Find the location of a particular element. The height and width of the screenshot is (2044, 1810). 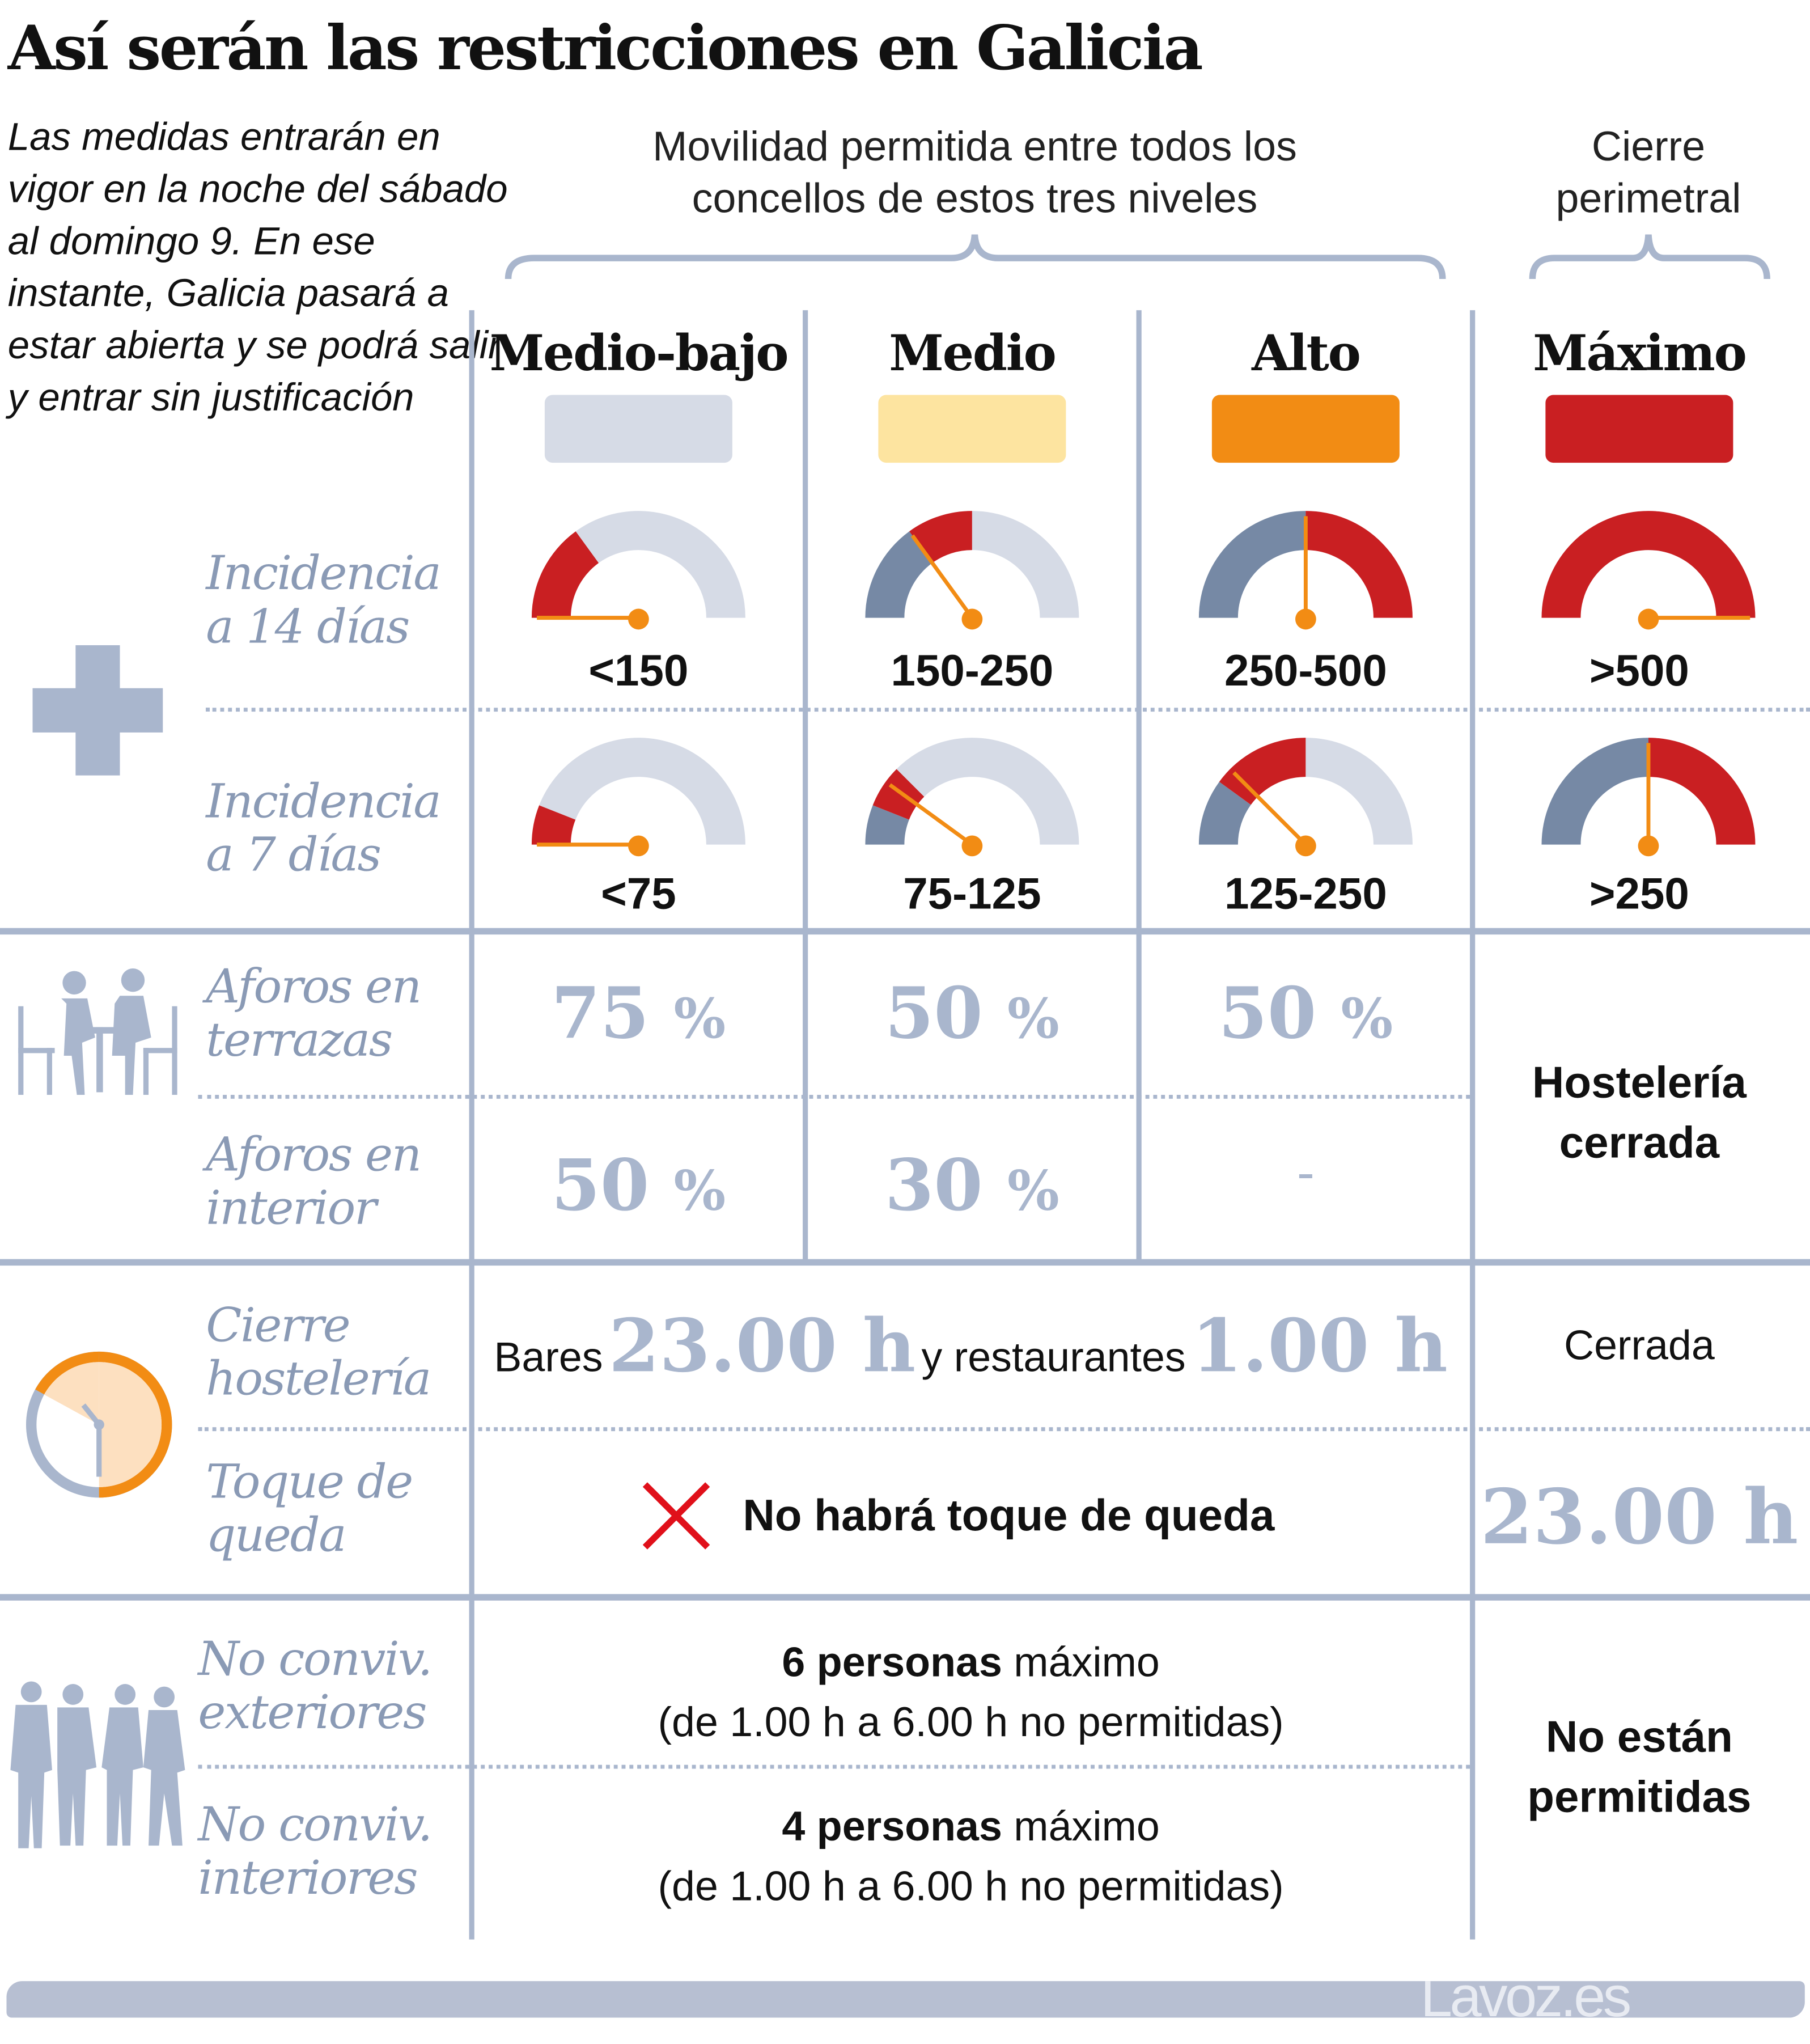

range-inc7: >250 is located at coordinates (1639, 894).